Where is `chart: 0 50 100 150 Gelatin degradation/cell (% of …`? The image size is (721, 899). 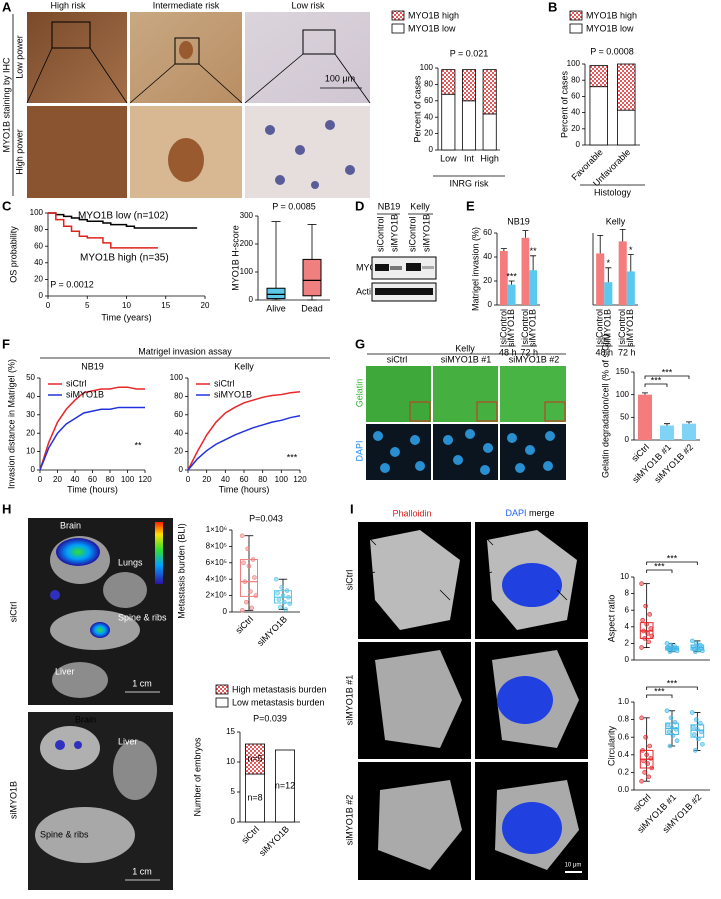 chart: 0 50 100 150 Gelatin degradation/cell (% of … is located at coordinates (650, 409).